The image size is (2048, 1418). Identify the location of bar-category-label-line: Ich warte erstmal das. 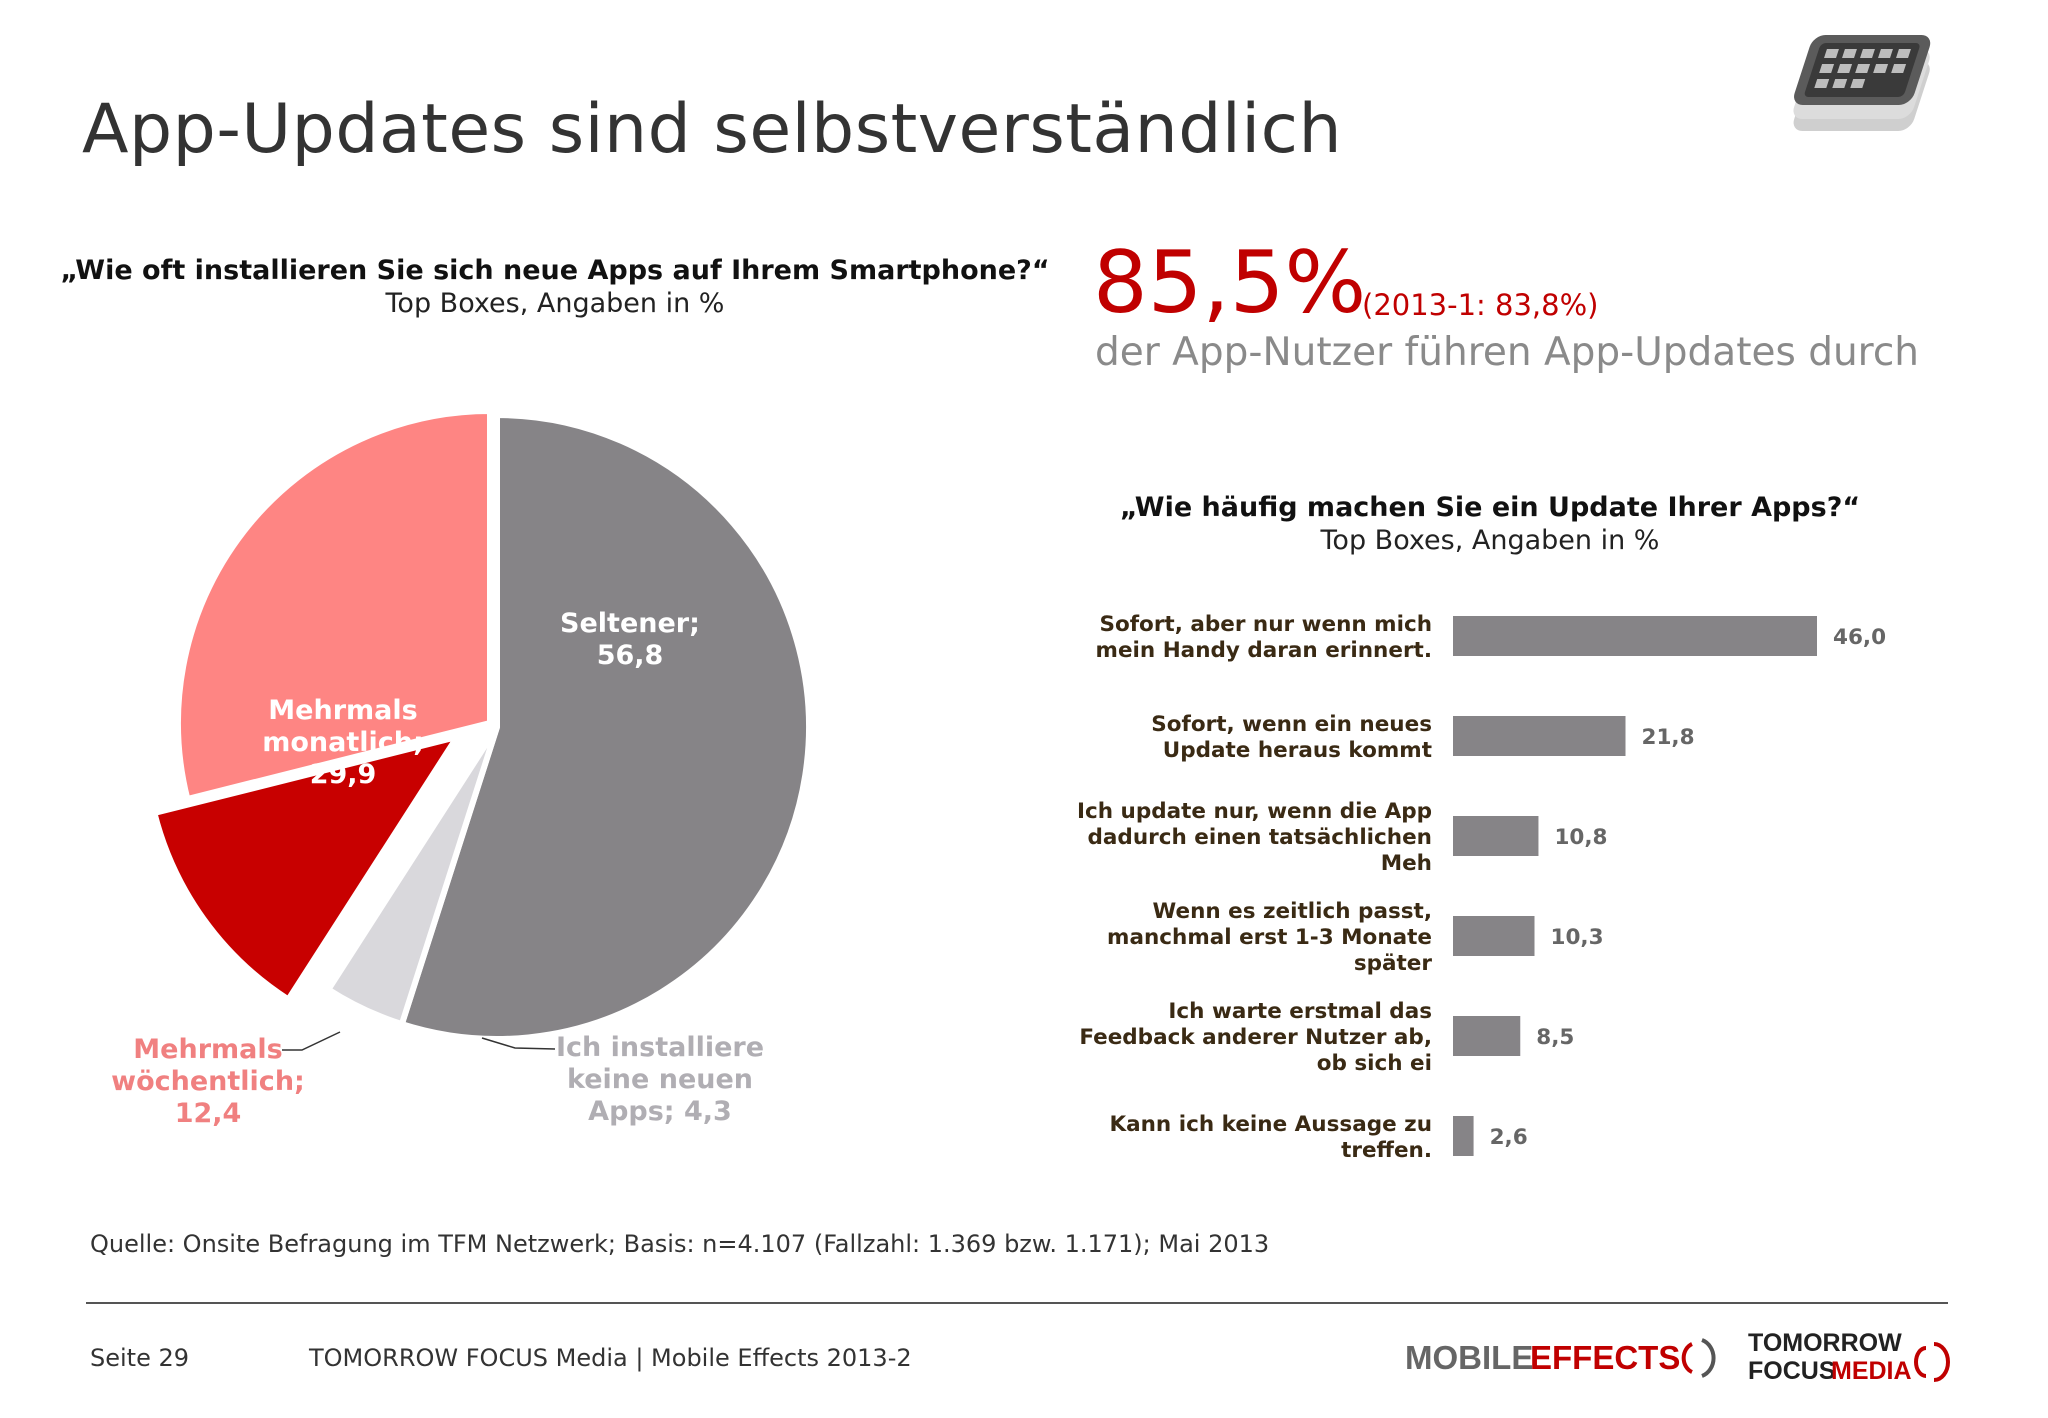
(1300, 1011).